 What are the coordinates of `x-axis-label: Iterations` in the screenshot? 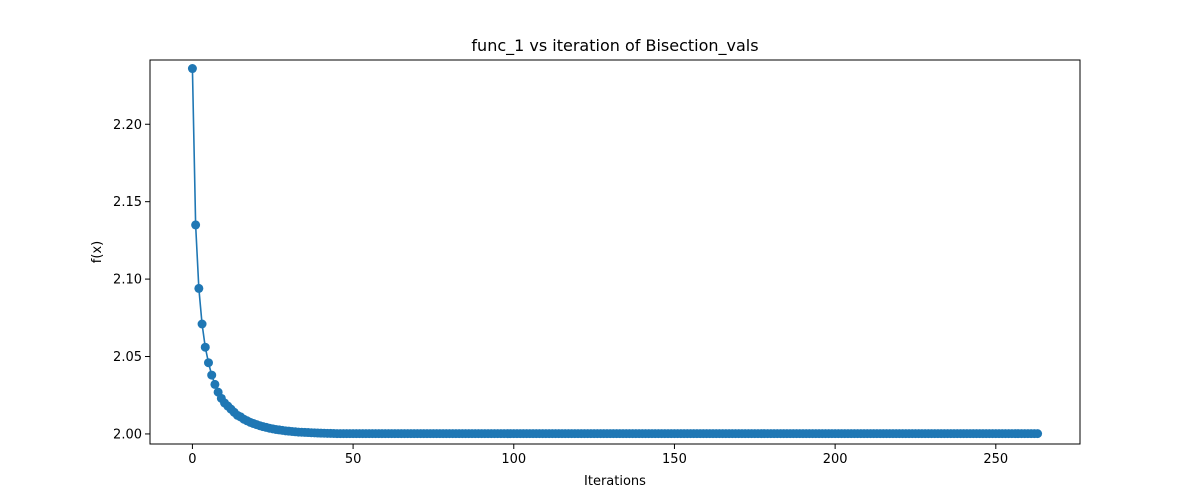 It's located at (615, 481).